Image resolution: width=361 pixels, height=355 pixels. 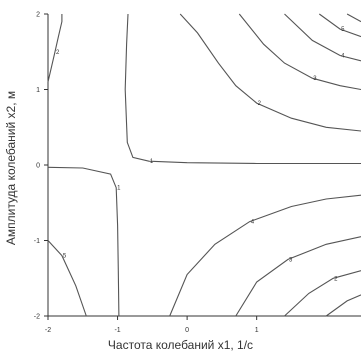 I want to click on x-tick-label: 1, so click(x=257, y=330).